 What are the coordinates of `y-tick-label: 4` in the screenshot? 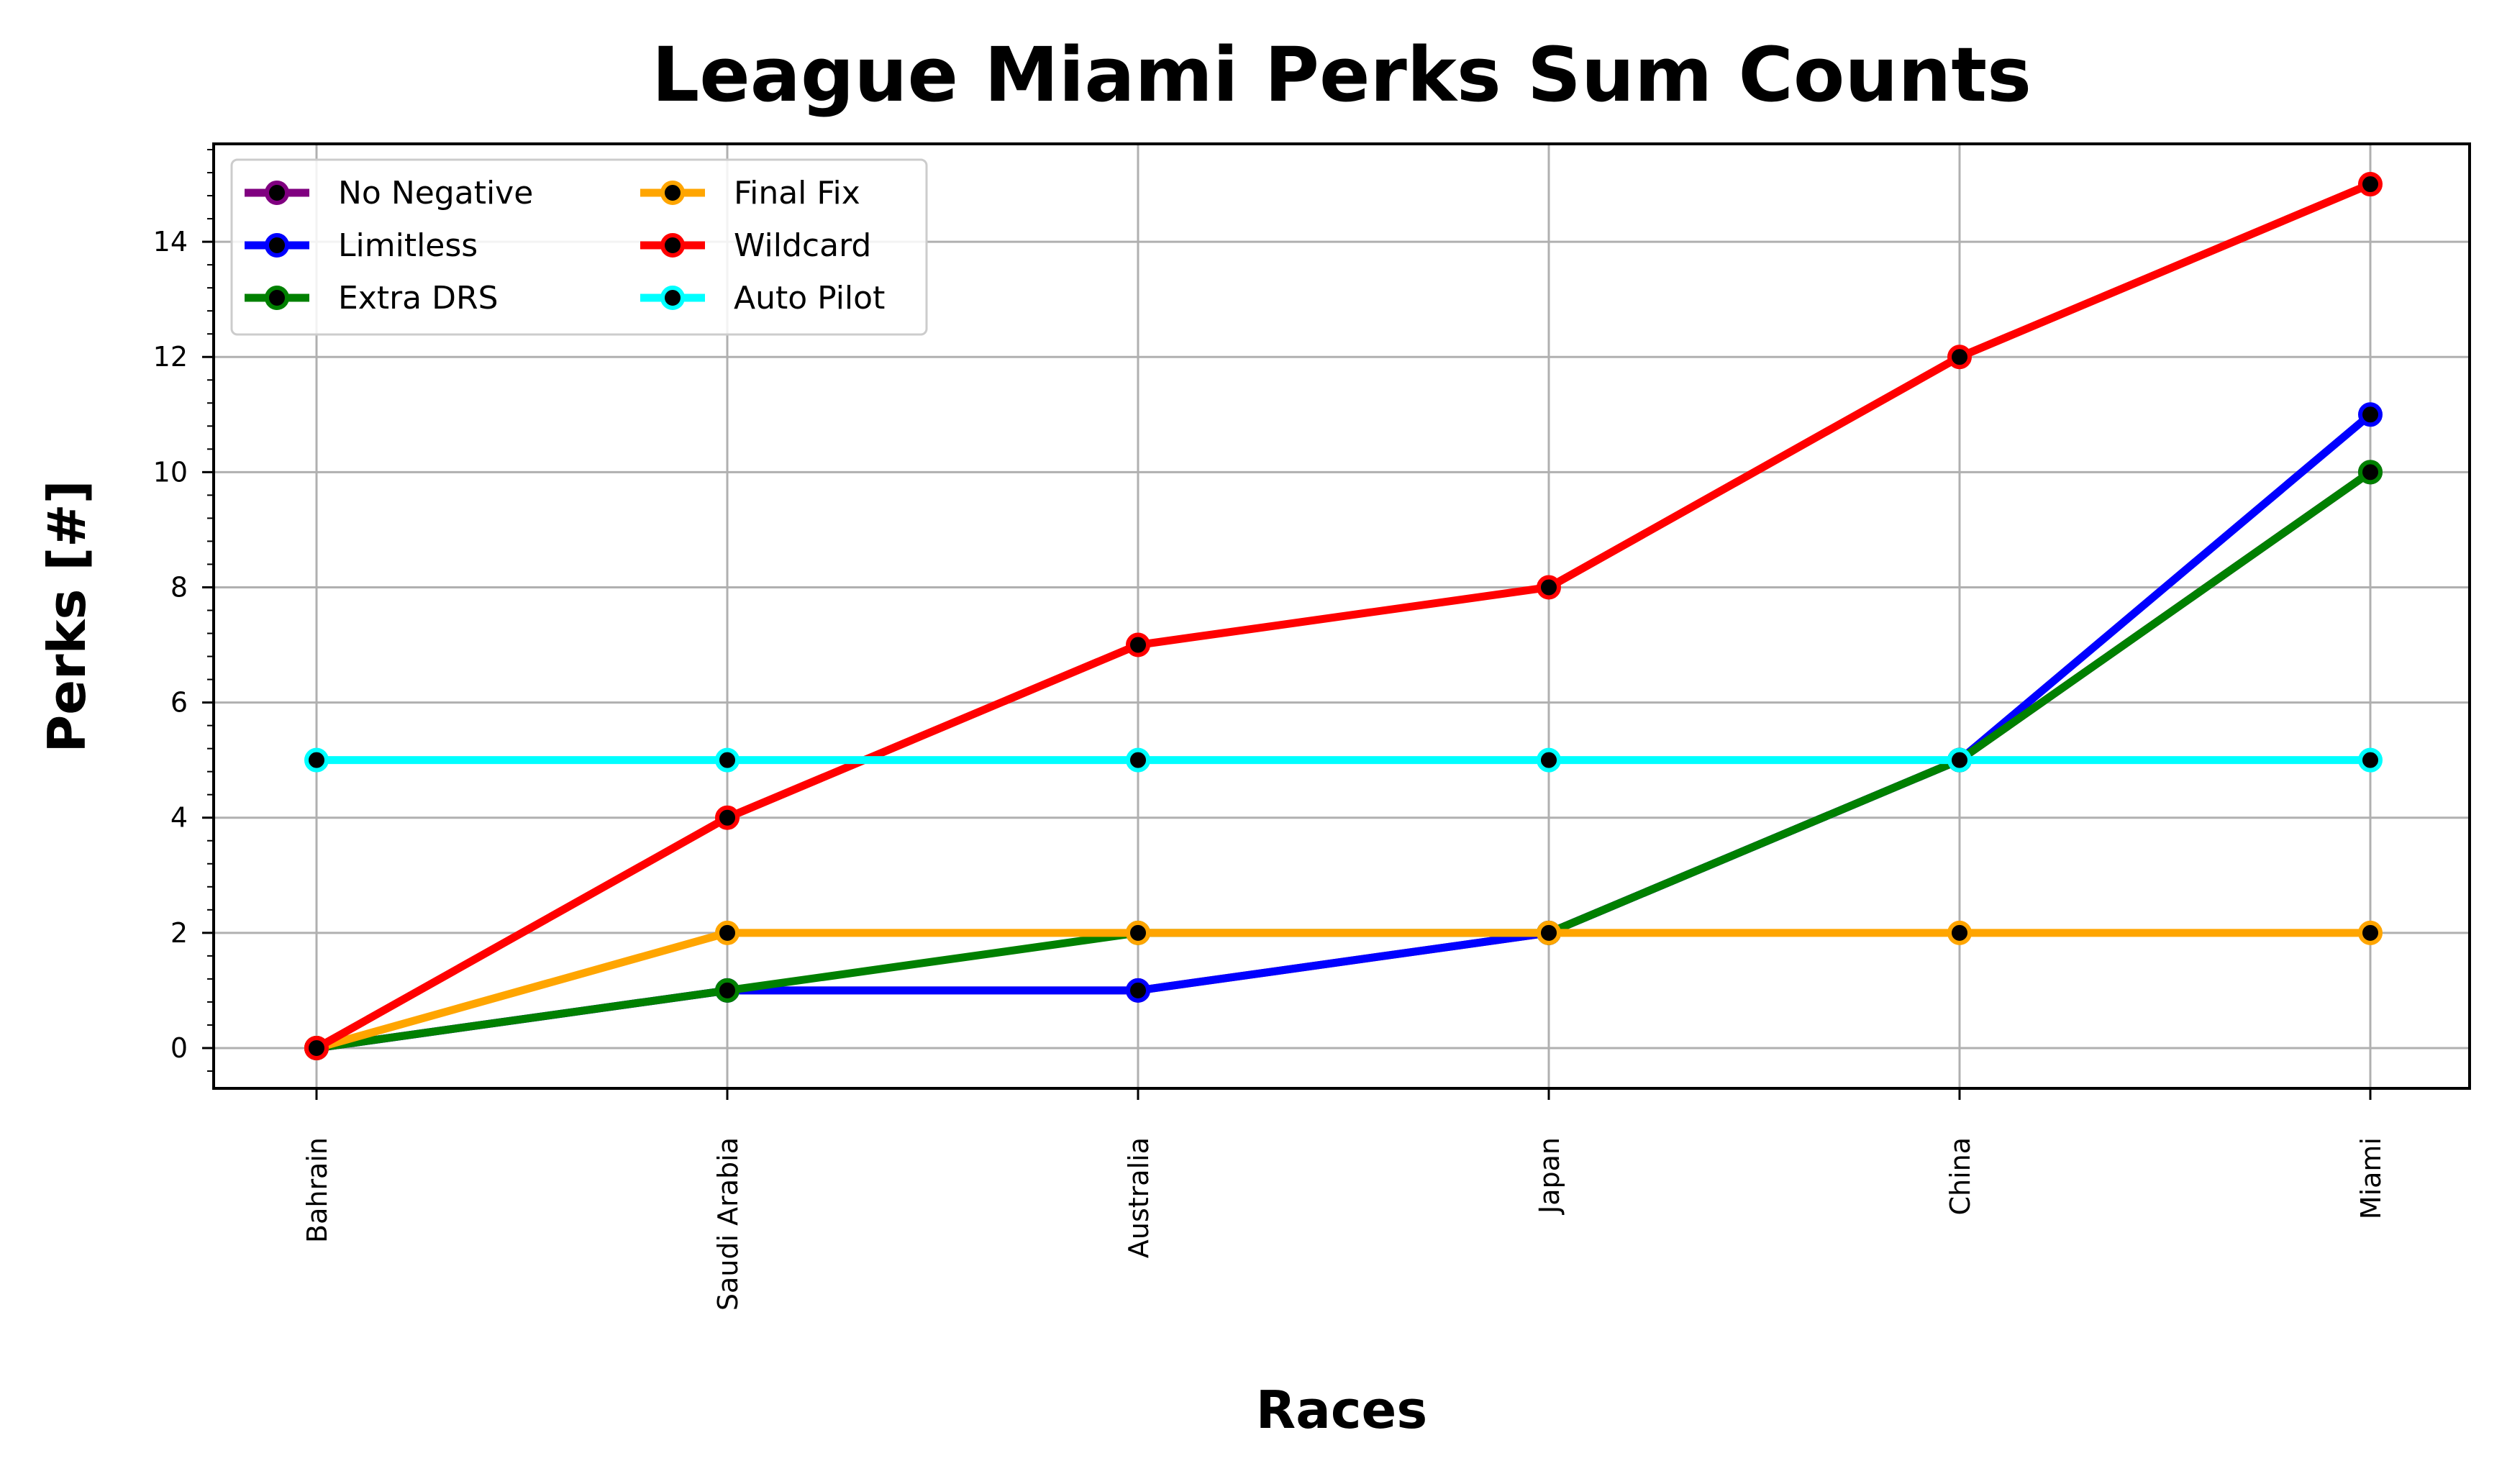 It's located at (179, 818).